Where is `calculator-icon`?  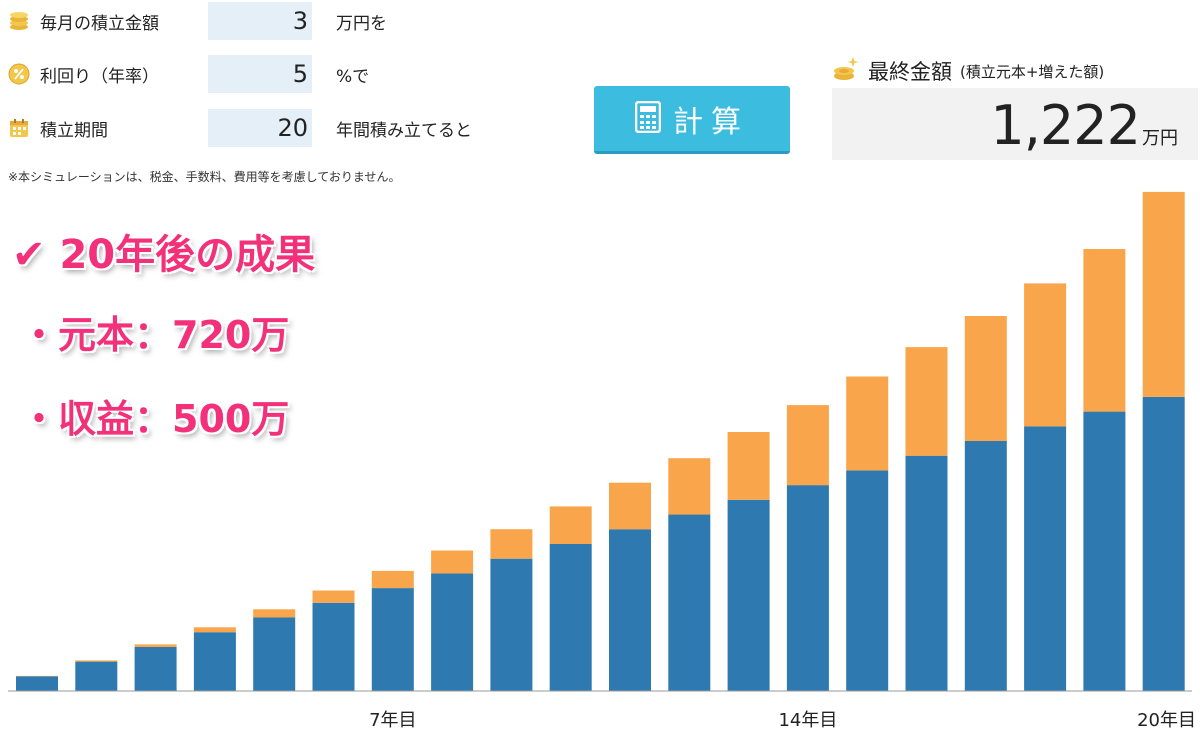
calculator-icon is located at coordinates (648, 118).